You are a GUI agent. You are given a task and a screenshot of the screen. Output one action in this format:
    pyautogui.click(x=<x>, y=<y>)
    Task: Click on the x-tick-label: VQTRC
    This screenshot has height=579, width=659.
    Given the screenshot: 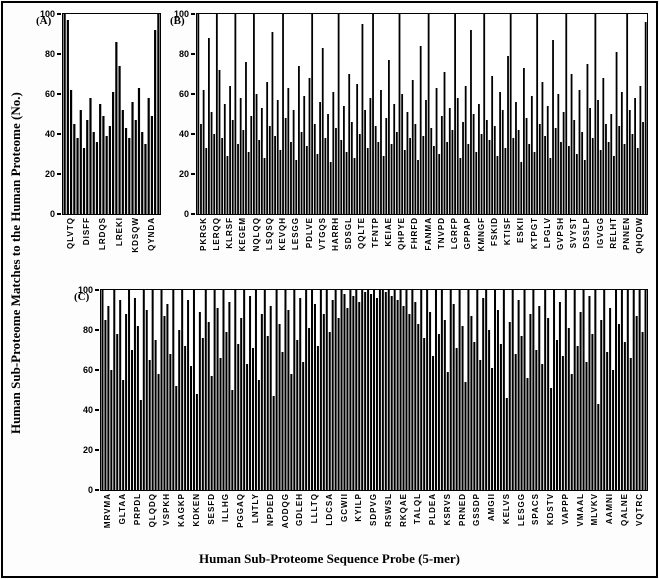 What is the action you would take?
    pyautogui.click(x=639, y=509)
    